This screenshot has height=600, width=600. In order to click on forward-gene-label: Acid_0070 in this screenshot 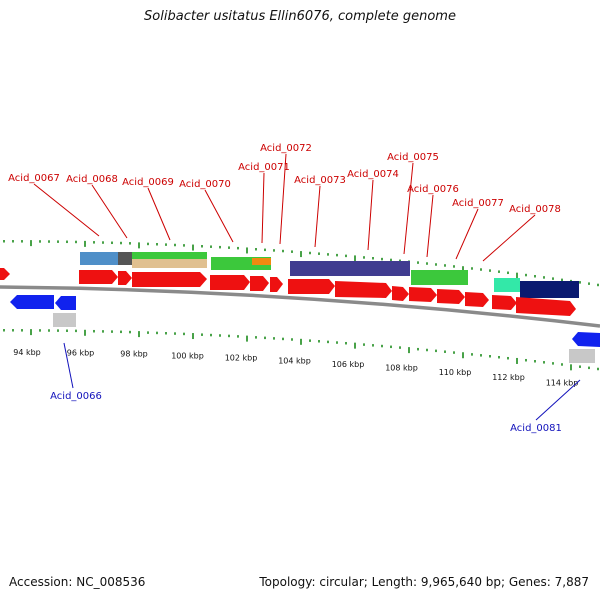, I will do `click(205, 184)`.